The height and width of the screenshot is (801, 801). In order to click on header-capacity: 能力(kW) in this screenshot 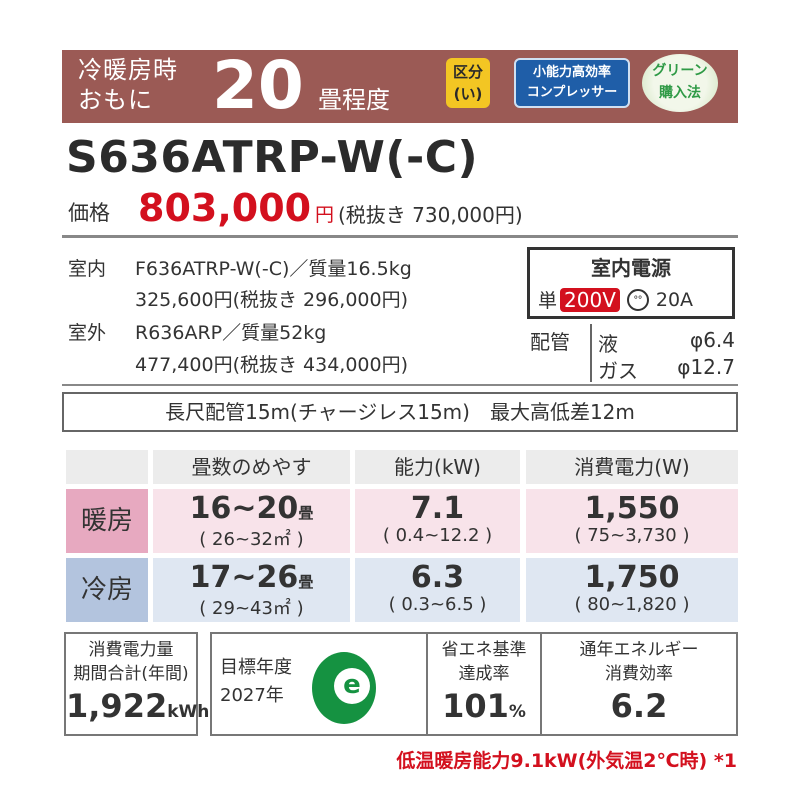, I will do `click(437, 467)`.